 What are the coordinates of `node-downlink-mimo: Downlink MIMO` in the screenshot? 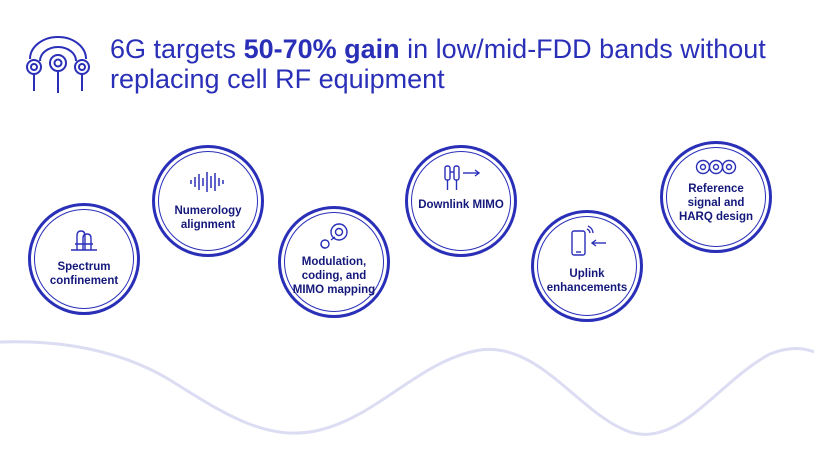 It's located at (461, 201).